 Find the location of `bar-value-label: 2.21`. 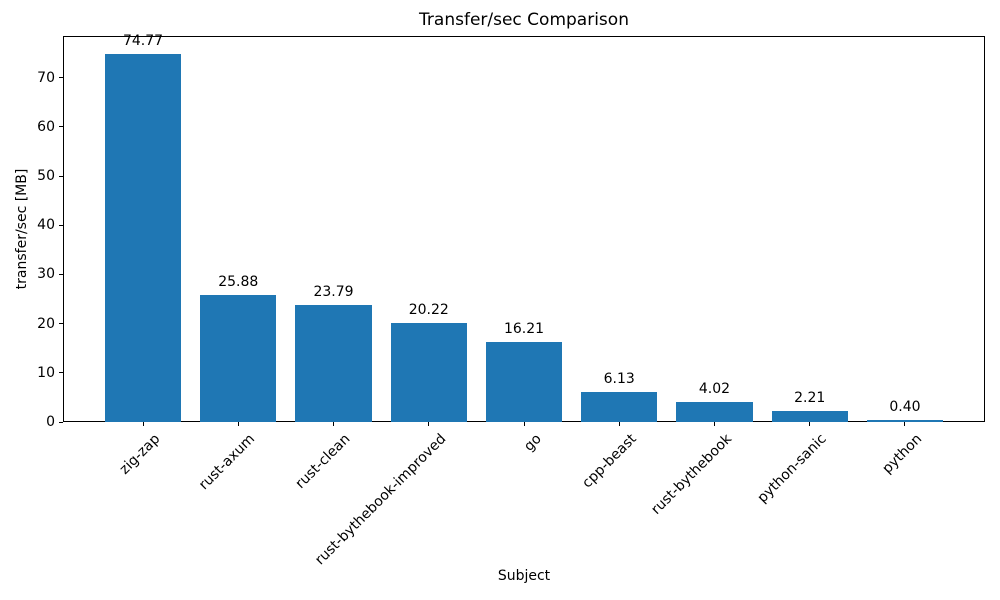

bar-value-label: 2.21 is located at coordinates (810, 398).